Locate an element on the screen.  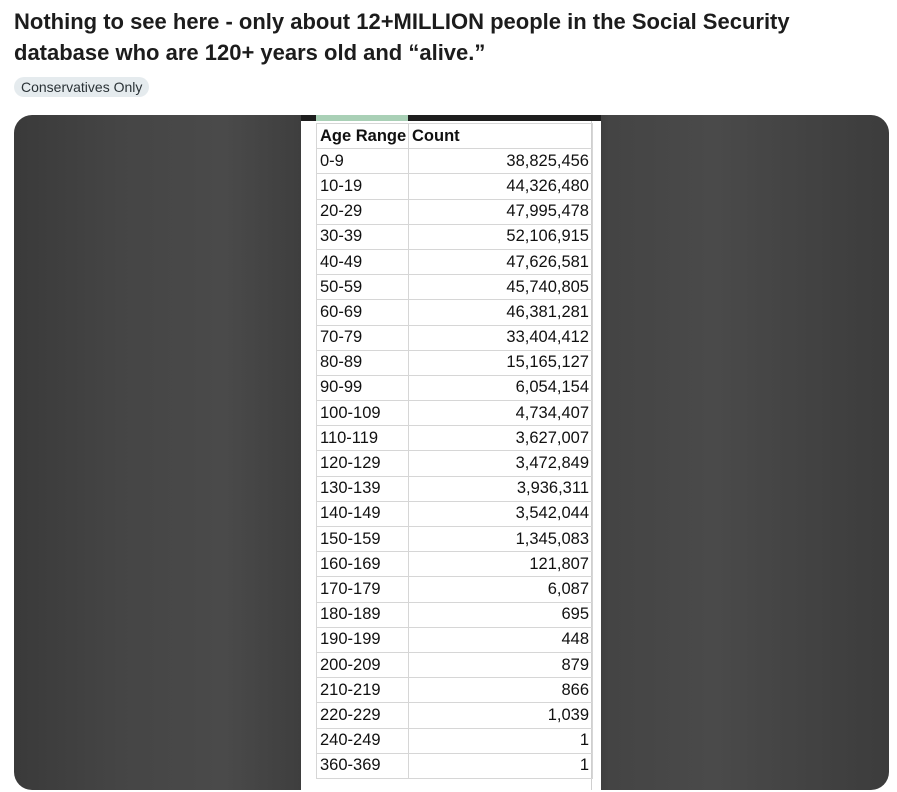
age-range-cell: 160-169 is located at coordinates (362, 564).